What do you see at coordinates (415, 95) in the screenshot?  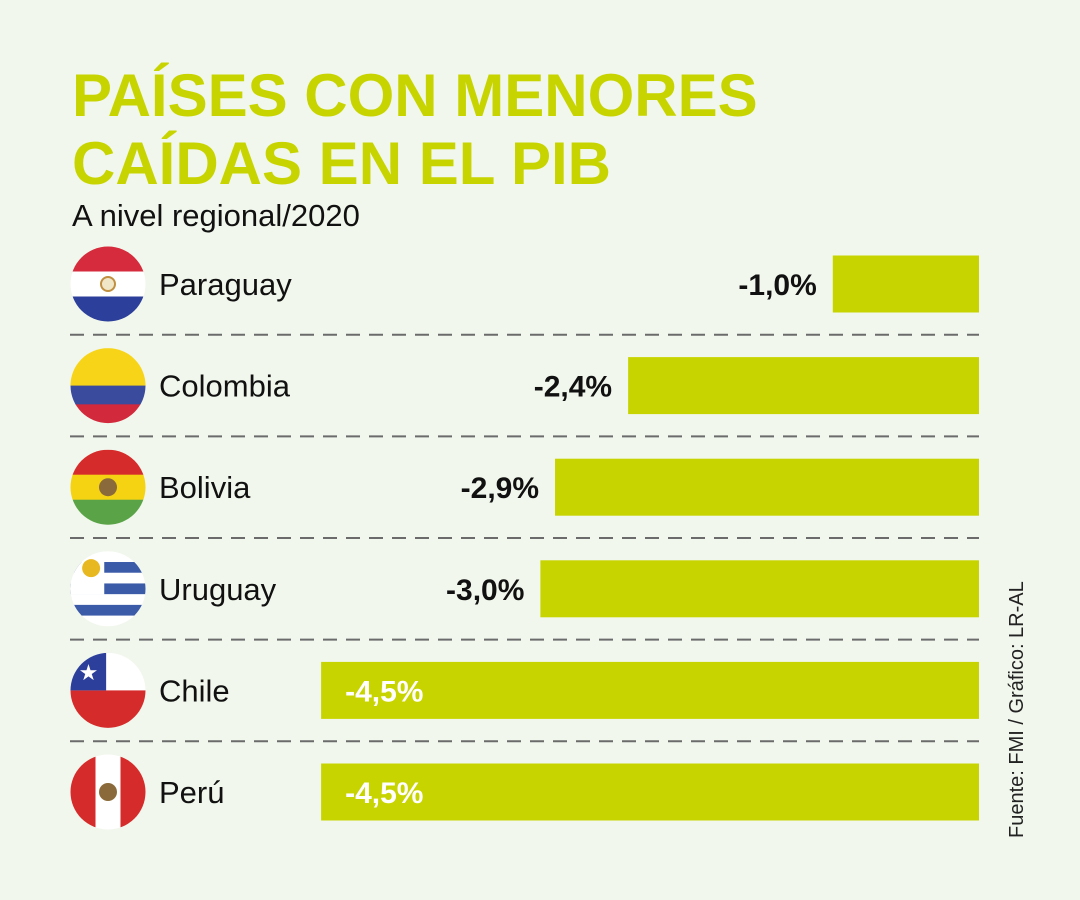 I see `title-line-1: PAÍSES CON MENORES` at bounding box center [415, 95].